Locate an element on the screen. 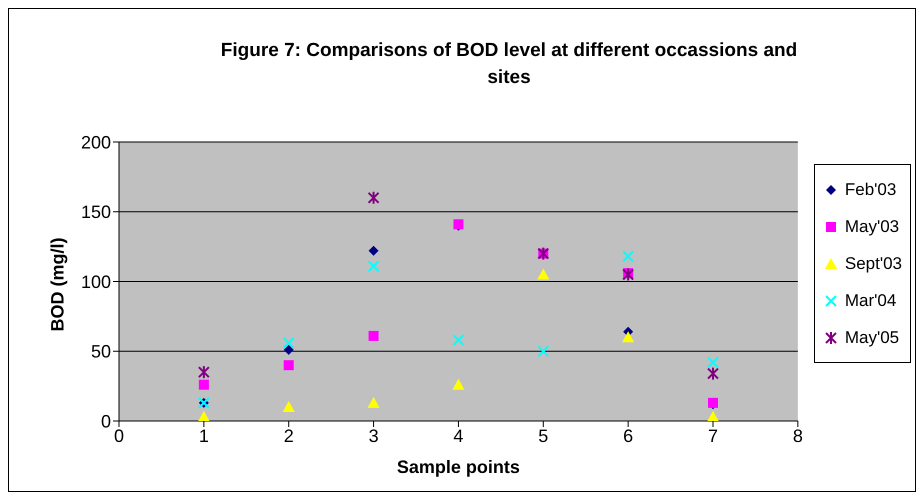 The width and height of the screenshot is (924, 500). y-tick-label: 200 is located at coordinates (95, 142).